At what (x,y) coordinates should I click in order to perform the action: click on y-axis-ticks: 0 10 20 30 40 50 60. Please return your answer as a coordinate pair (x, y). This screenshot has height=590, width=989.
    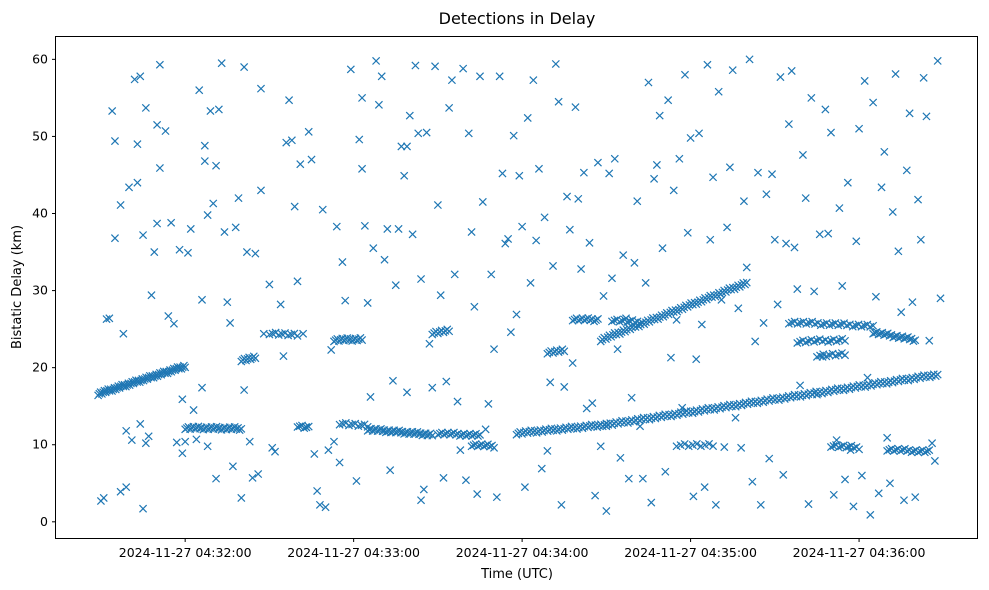
    Looking at the image, I should click on (44, 290).